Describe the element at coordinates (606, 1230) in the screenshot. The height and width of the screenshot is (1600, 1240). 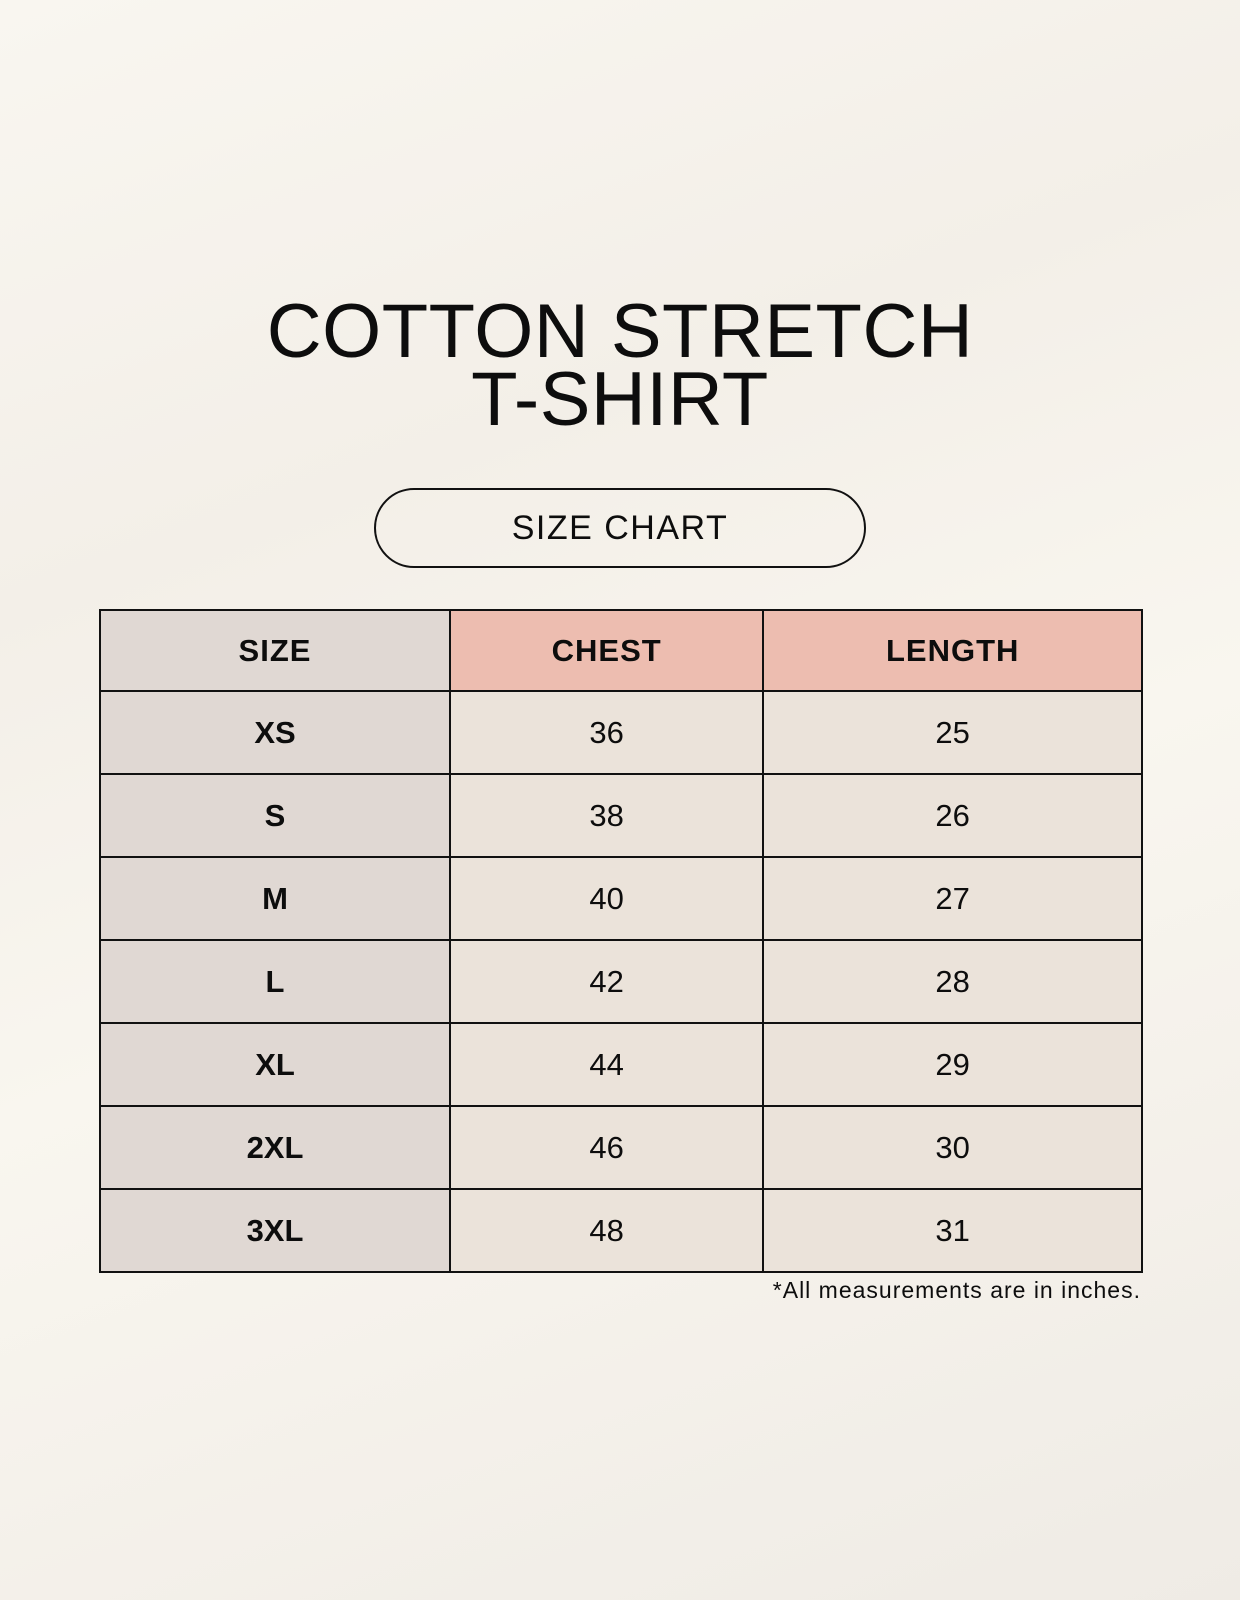
I see `cell-chest: 48` at that location.